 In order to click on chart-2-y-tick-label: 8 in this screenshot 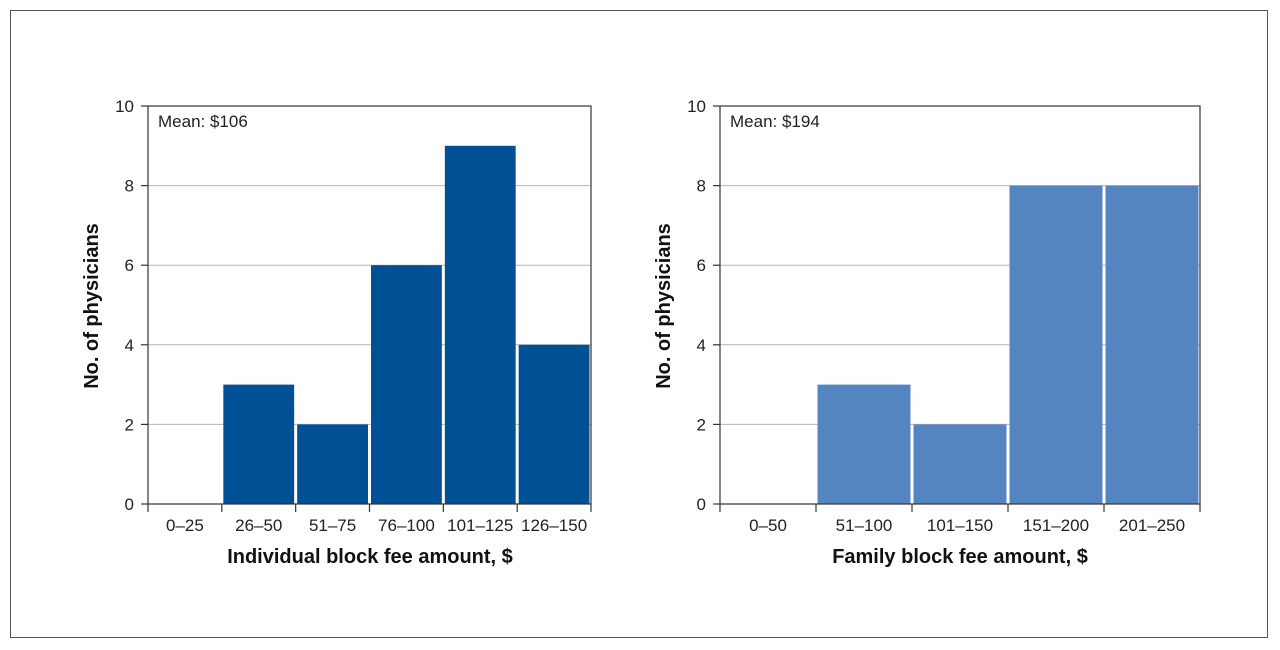, I will do `click(701, 186)`.